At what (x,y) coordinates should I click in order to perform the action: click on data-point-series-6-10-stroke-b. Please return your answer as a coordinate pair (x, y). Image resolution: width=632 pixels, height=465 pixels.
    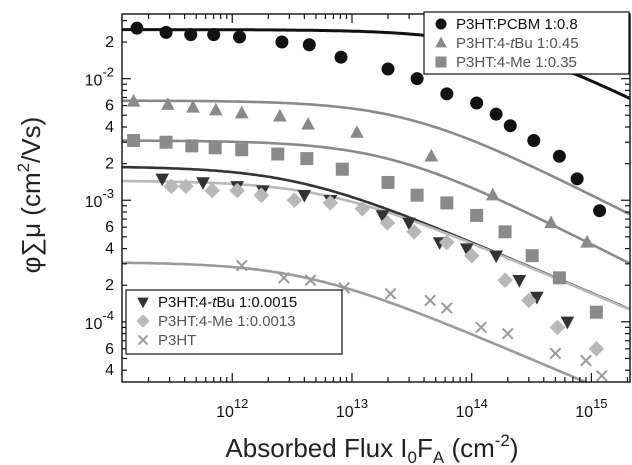
    Looking at the image, I should click on (555, 353).